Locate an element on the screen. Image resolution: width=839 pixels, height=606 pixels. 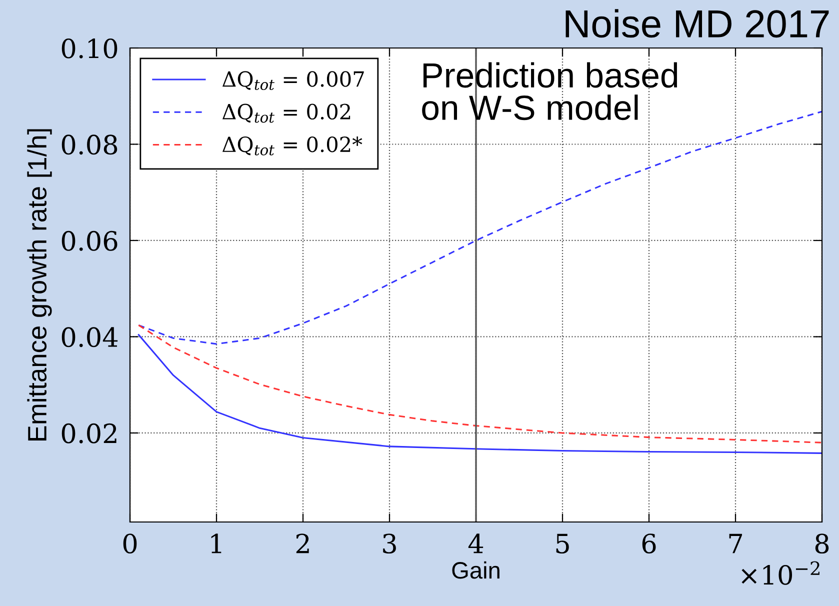
legend-label: ΔQ$_{tot}$ = 0.02 is located at coordinates (286, 113).